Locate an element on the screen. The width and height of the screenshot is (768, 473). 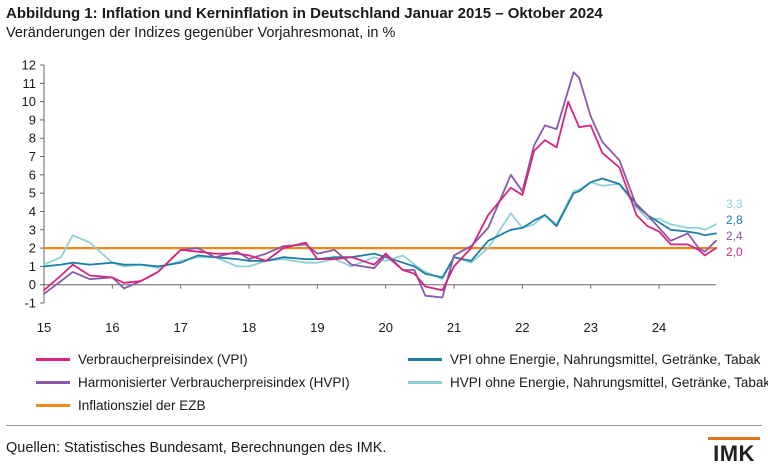
end-value-label: 2,8 is located at coordinates (734, 220).